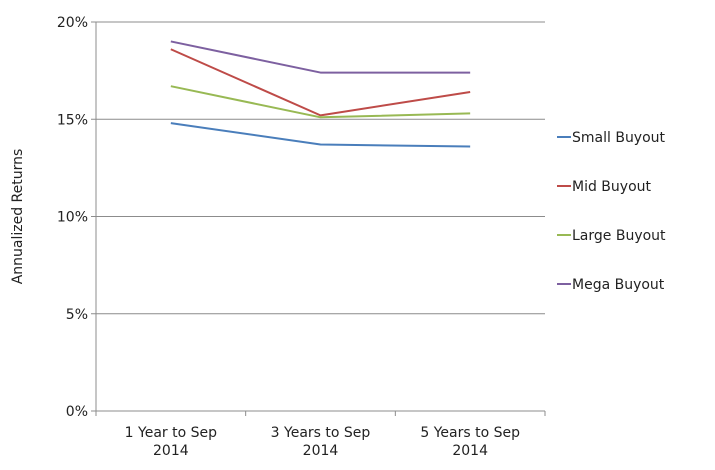  What do you see at coordinates (618, 285) in the screenshot?
I see `legend-label-mega-buyout: Mega Buyout` at bounding box center [618, 285].